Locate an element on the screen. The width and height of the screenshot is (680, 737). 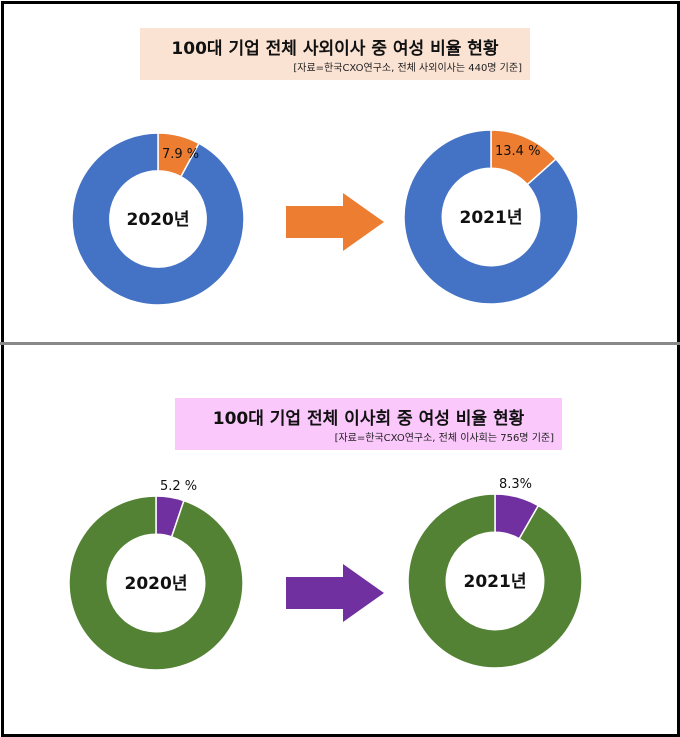
section-divider is located at coordinates (340, 343).